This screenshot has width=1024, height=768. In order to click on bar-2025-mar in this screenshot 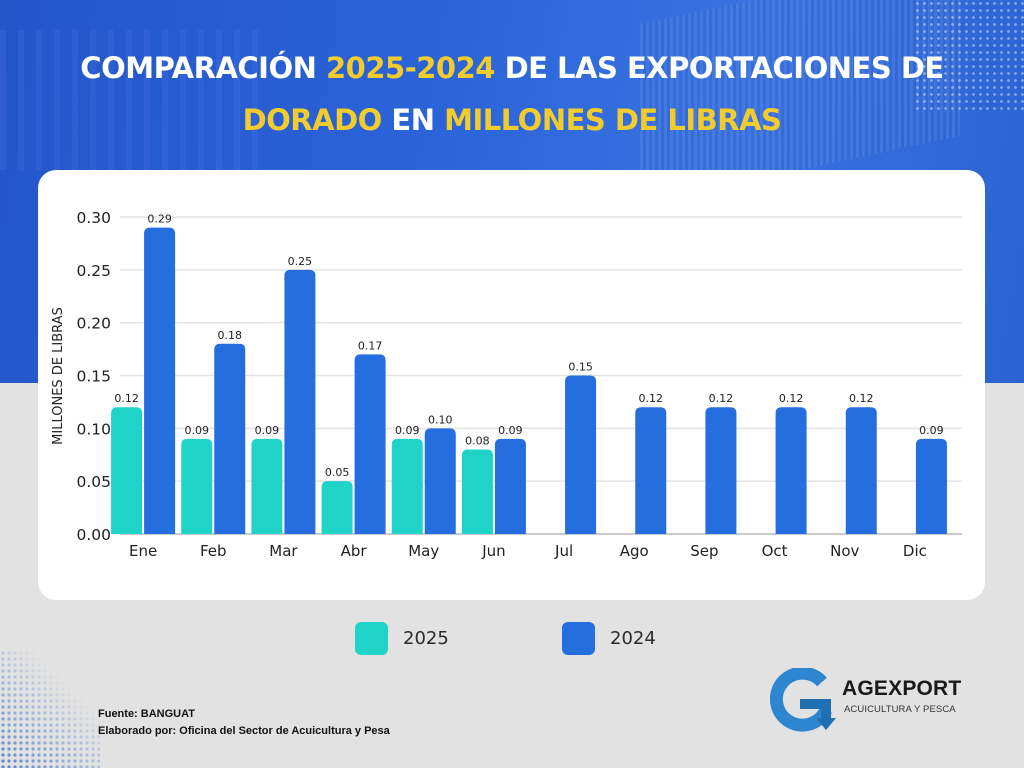, I will do `click(267, 486)`.